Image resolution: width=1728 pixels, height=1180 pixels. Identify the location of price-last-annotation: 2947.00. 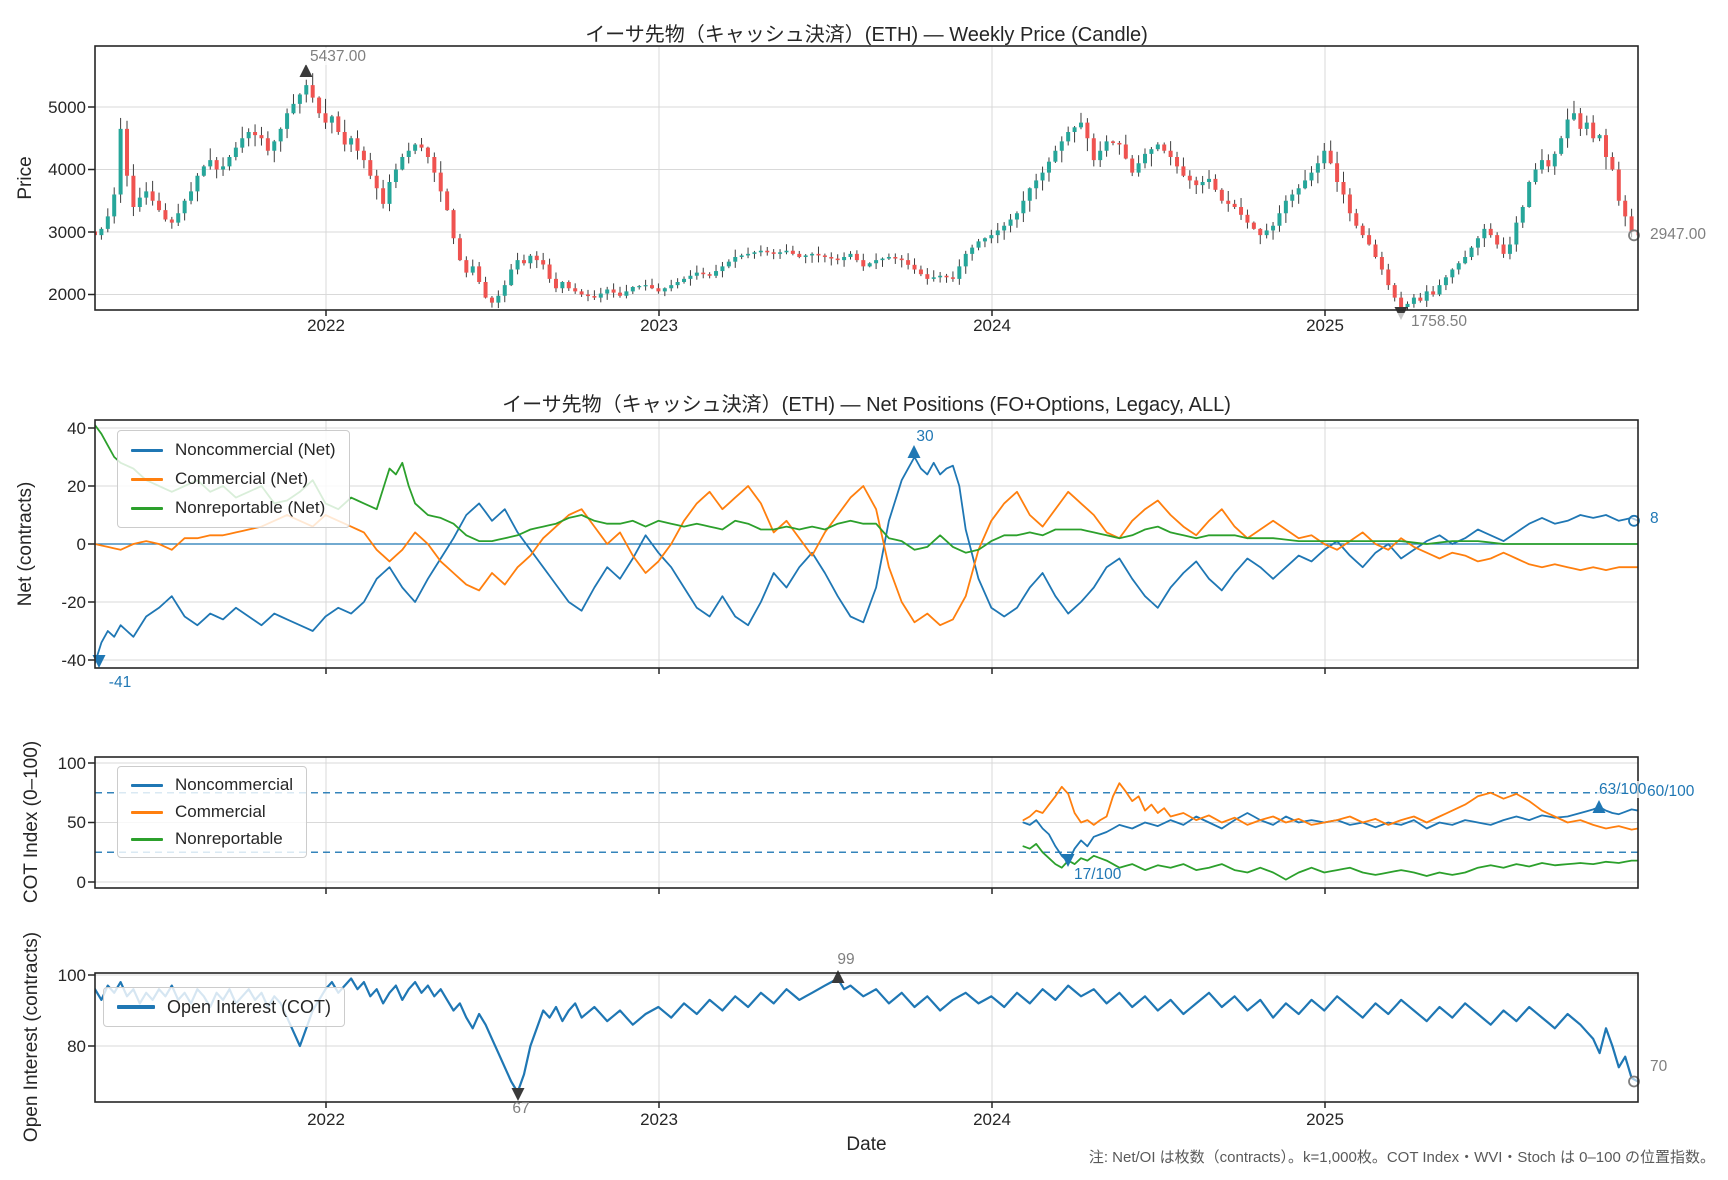
(1678, 234).